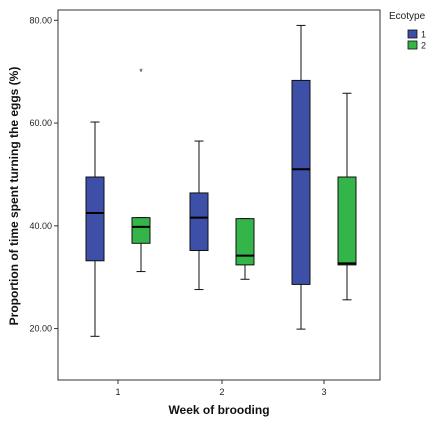 This screenshot has width=447, height=426. Describe the element at coordinates (117, 392) in the screenshot. I see `x-tick-label: 1` at that location.